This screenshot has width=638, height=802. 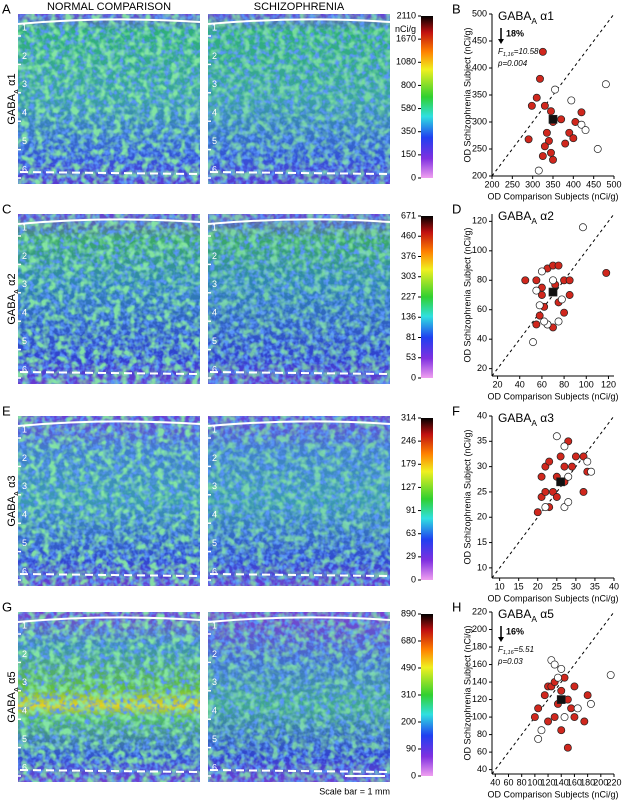 What do you see at coordinates (534, 423) in the screenshot?
I see `chart-title-sub: A` at bounding box center [534, 423].